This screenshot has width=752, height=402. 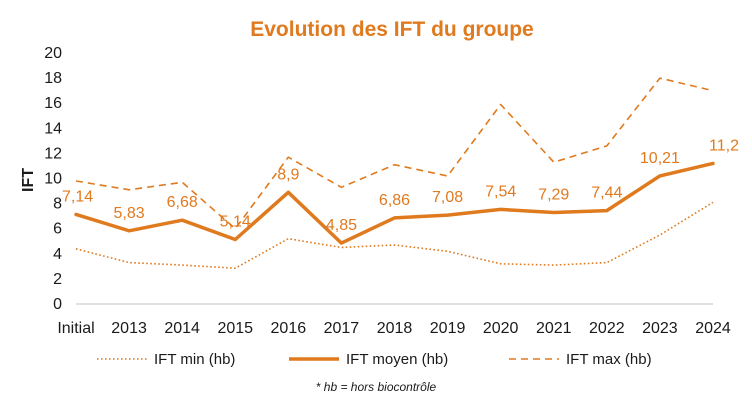 What do you see at coordinates (57, 204) in the screenshot?
I see `y-tick-label: 8` at bounding box center [57, 204].